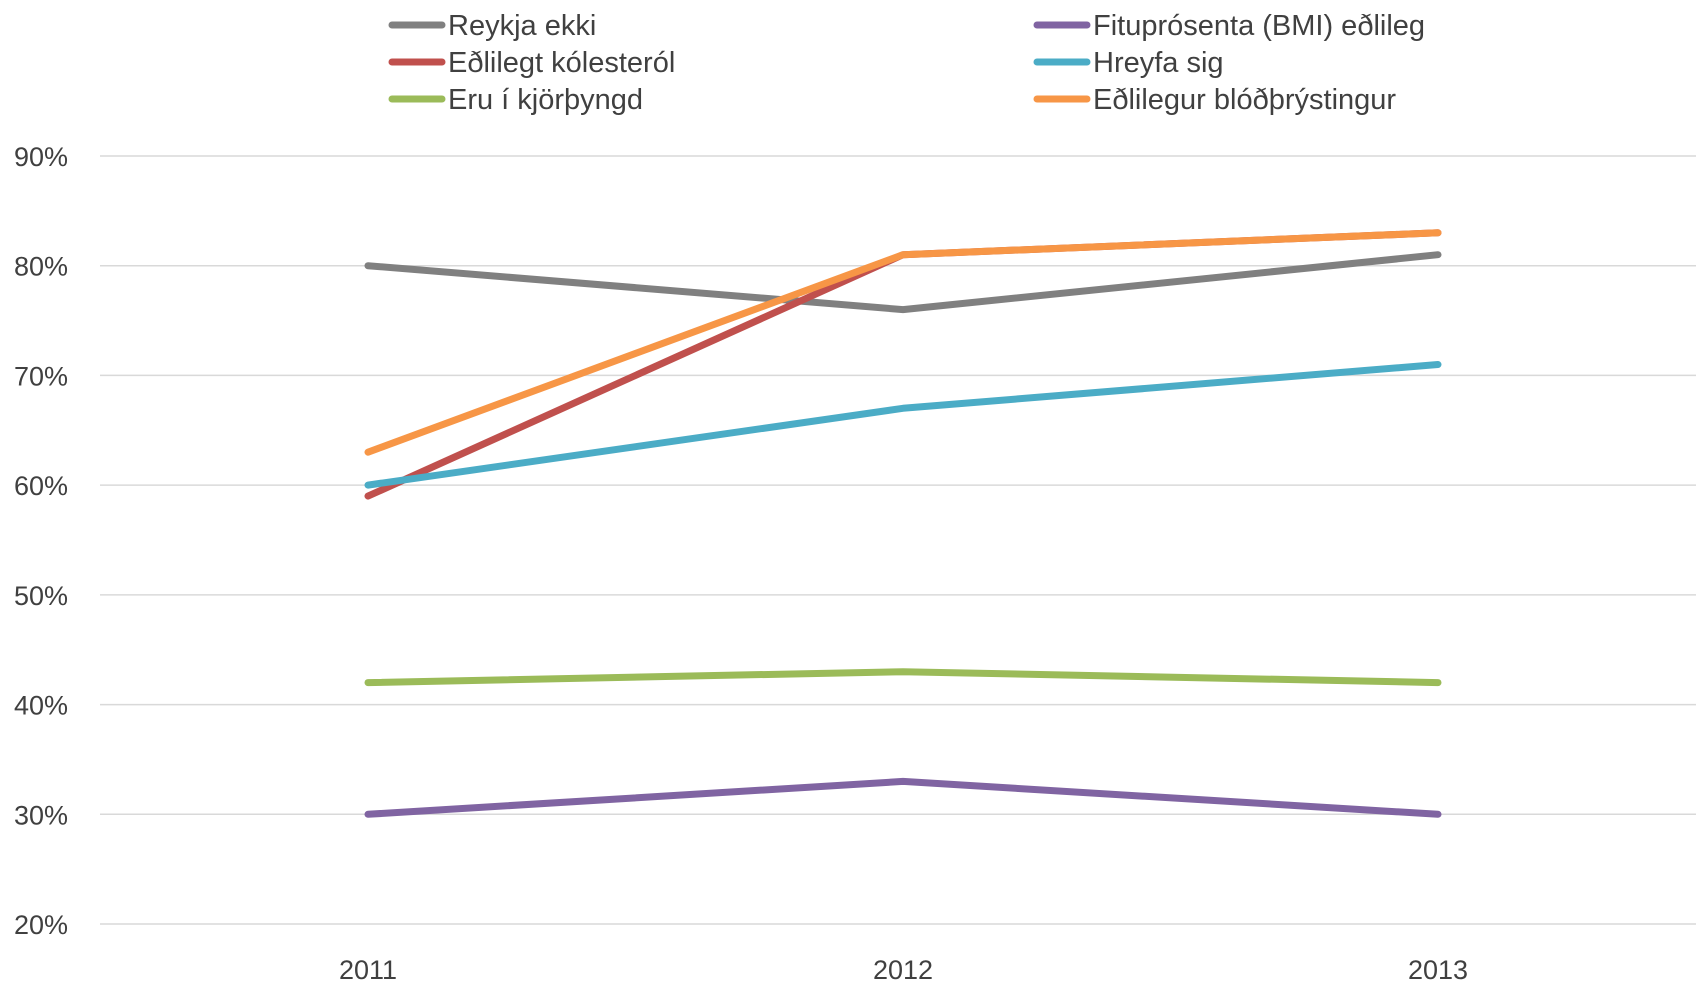 The height and width of the screenshot is (983, 1696). Describe the element at coordinates (1259, 26) in the screenshot. I see `legend-label: Fituprósenta (BMI) eðlileg` at that location.